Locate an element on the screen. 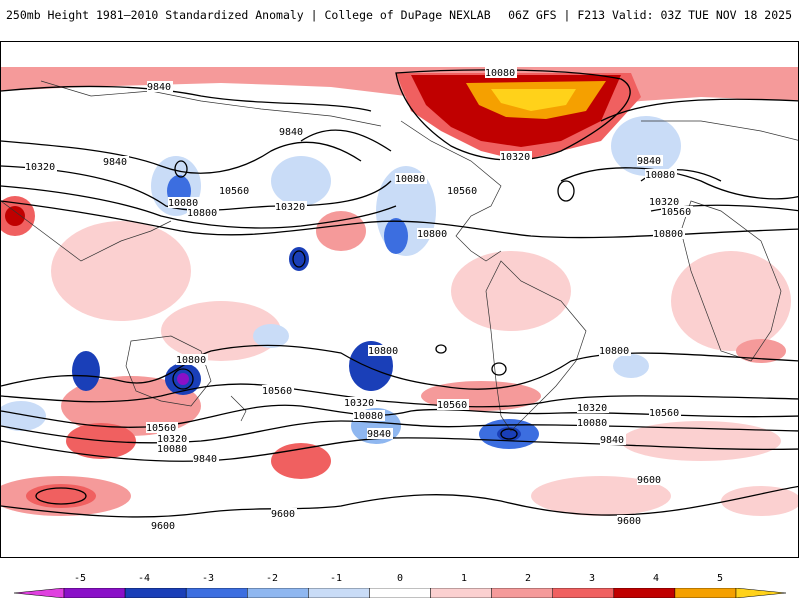 The width and height of the screenshot is (800, 600). colorbar-label: 0 is located at coordinates (400, 578).